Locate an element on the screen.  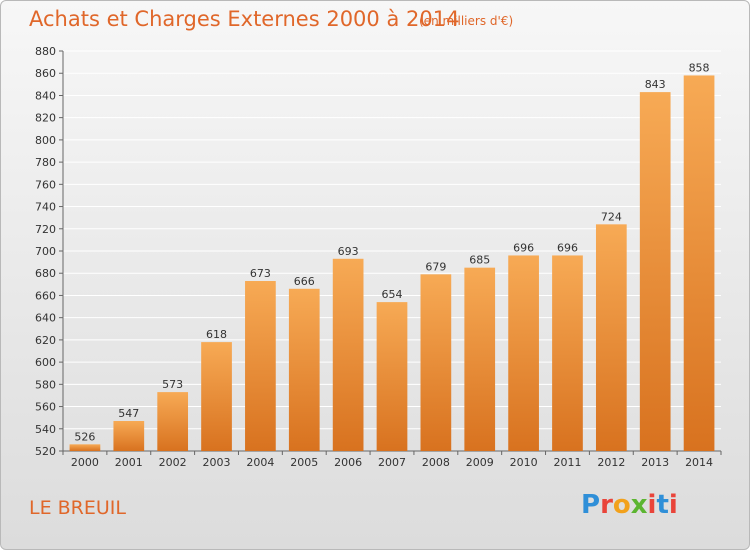
data-label-2006: 693 is located at coordinates (348, 251).